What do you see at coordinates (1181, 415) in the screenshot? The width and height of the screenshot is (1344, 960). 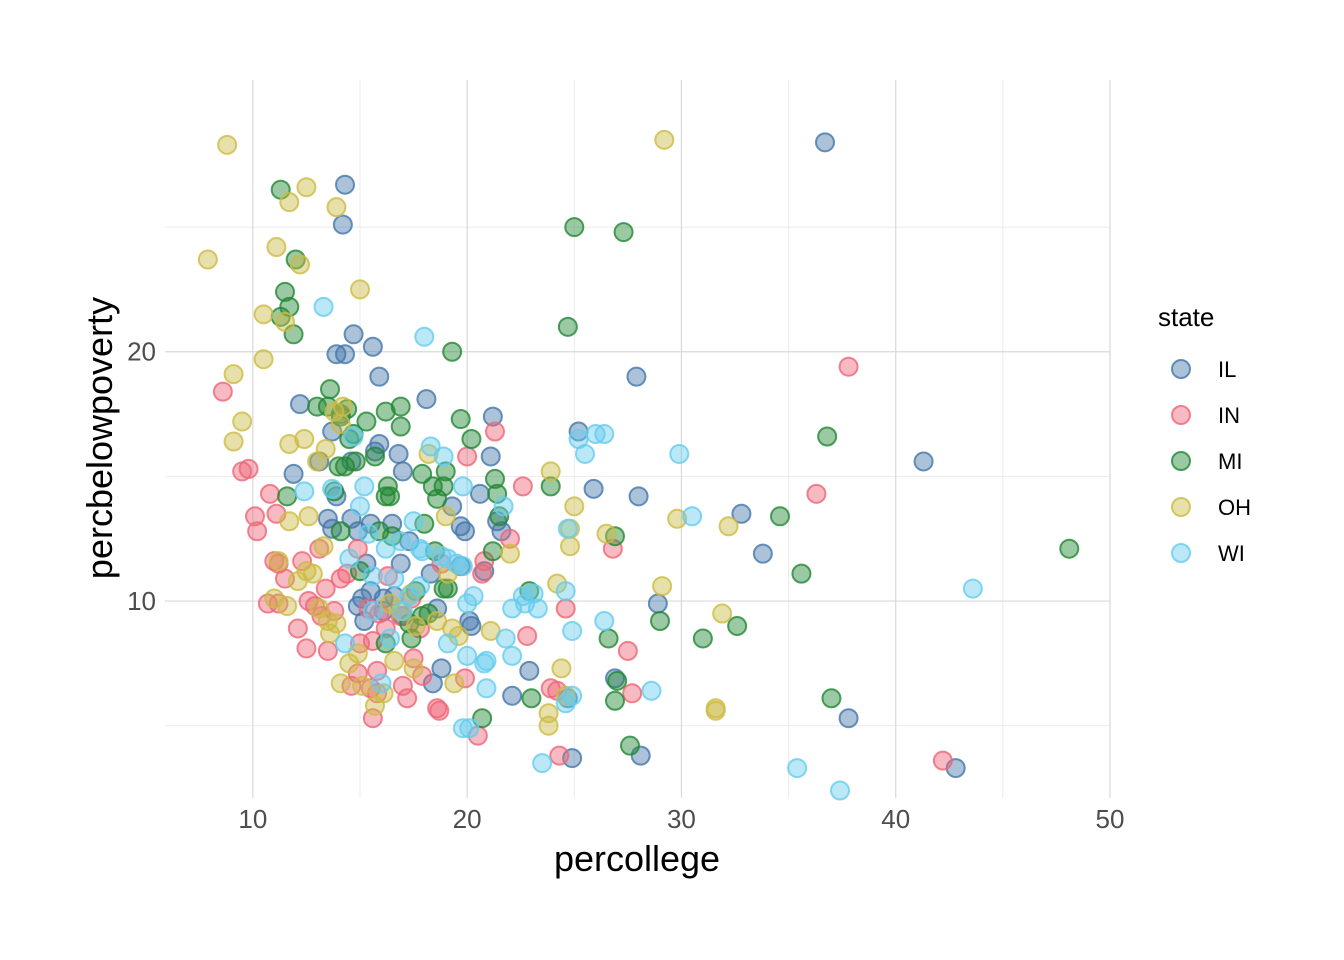 I see `legend-key-in` at bounding box center [1181, 415].